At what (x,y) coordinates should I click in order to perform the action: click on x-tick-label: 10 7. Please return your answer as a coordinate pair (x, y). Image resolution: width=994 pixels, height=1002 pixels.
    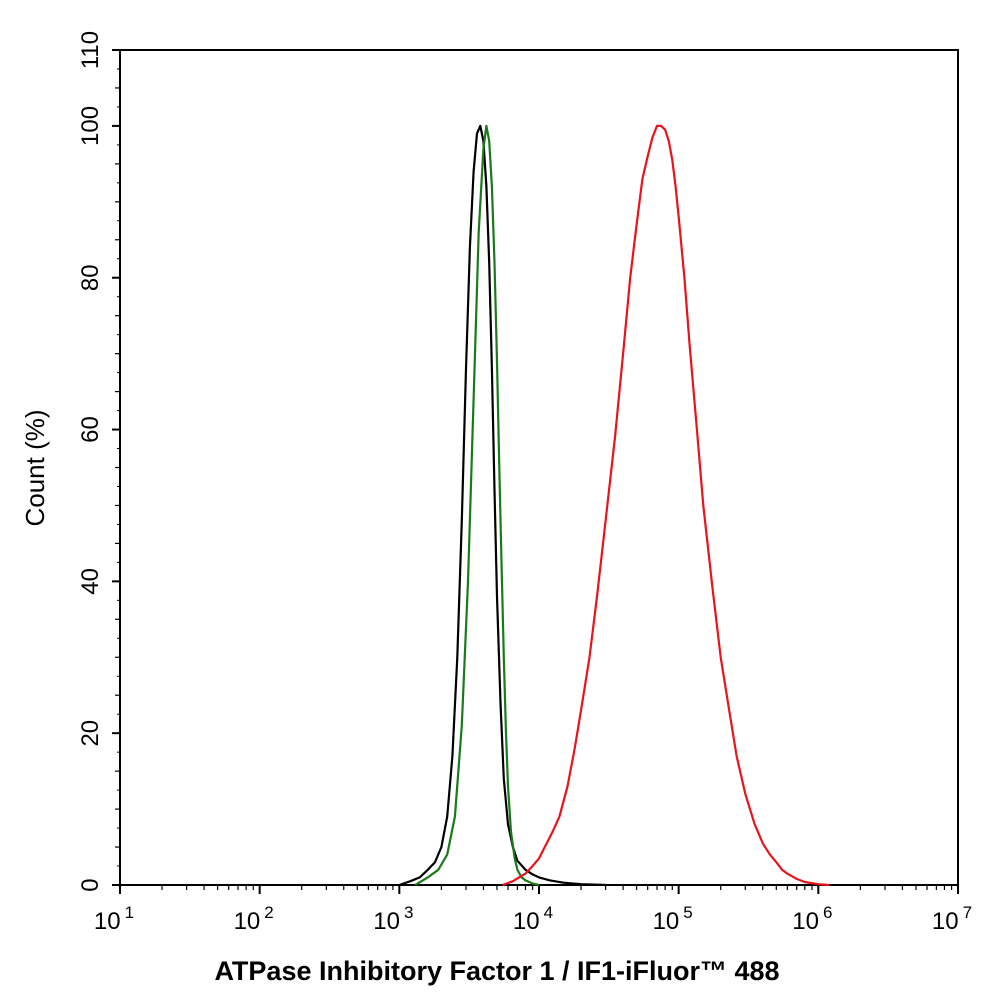
    Looking at the image, I should click on (952, 919).